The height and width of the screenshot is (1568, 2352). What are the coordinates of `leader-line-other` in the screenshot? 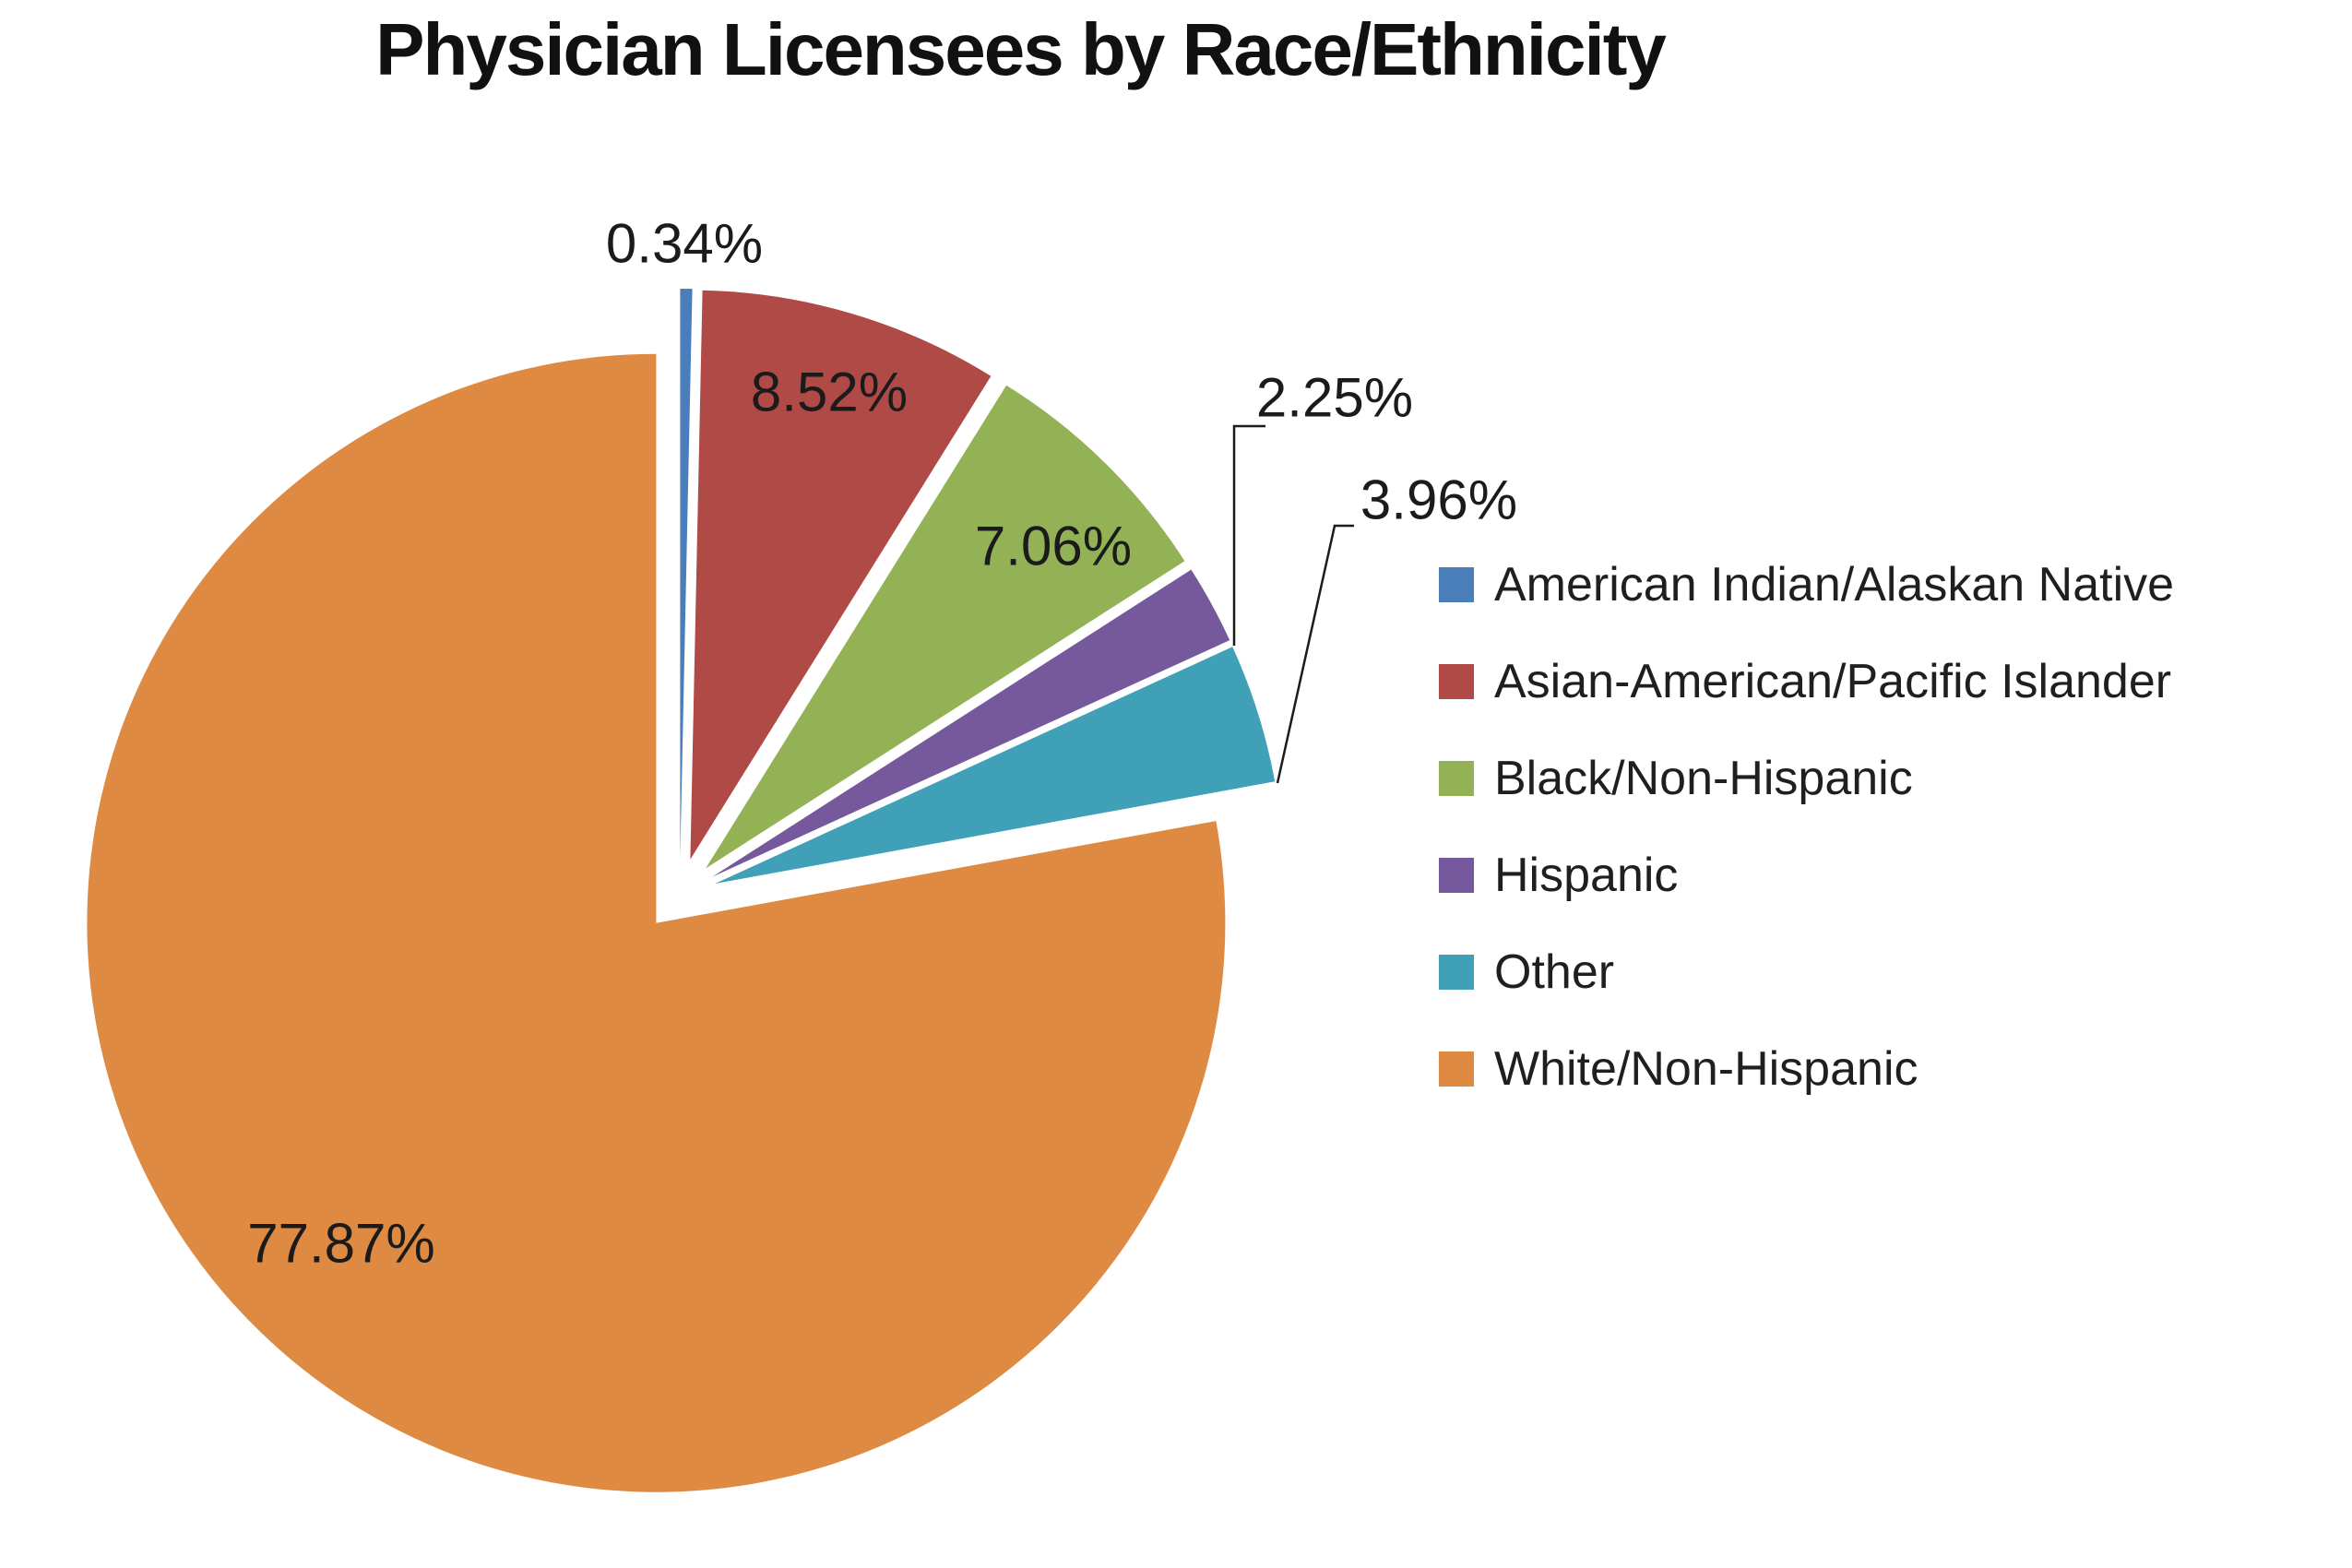 It's located at (1315, 654).